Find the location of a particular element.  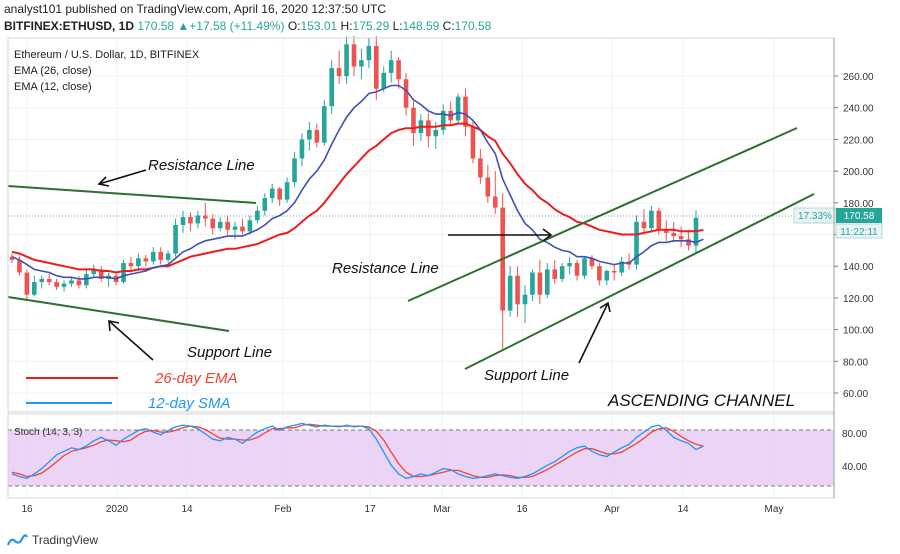

support-label-left: Support Line is located at coordinates (229, 352).